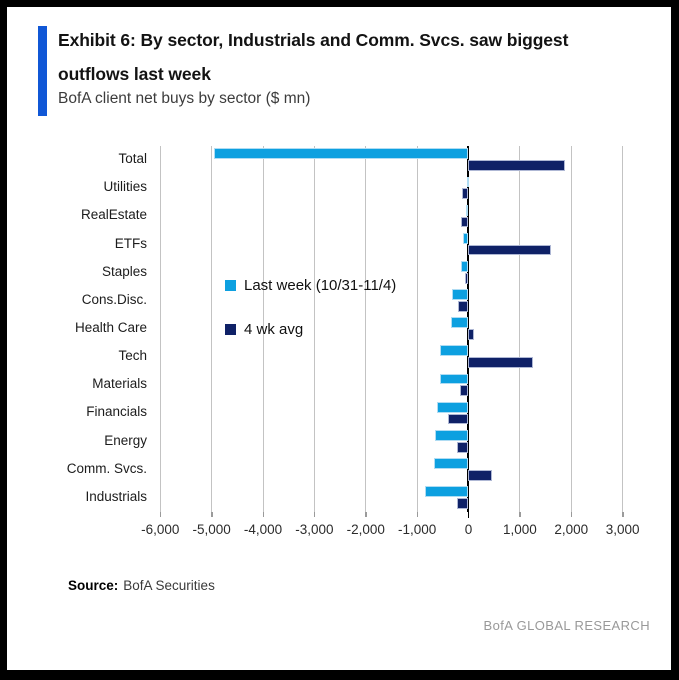 The width and height of the screenshot is (679, 680). What do you see at coordinates (339, 675) in the screenshot?
I see `frame-border-bottom` at bounding box center [339, 675].